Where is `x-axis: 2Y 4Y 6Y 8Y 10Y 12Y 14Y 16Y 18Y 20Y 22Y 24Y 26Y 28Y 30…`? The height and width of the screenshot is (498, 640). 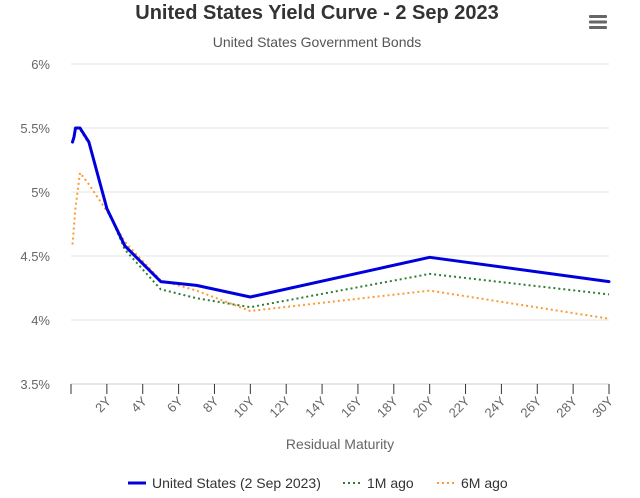 x-axis: 2Y 4Y 6Y 8Y 10Y 12Y 14Y 16Y 18Y 20Y 22Y 24Y 26Y 28Y 30… is located at coordinates (343, 417).